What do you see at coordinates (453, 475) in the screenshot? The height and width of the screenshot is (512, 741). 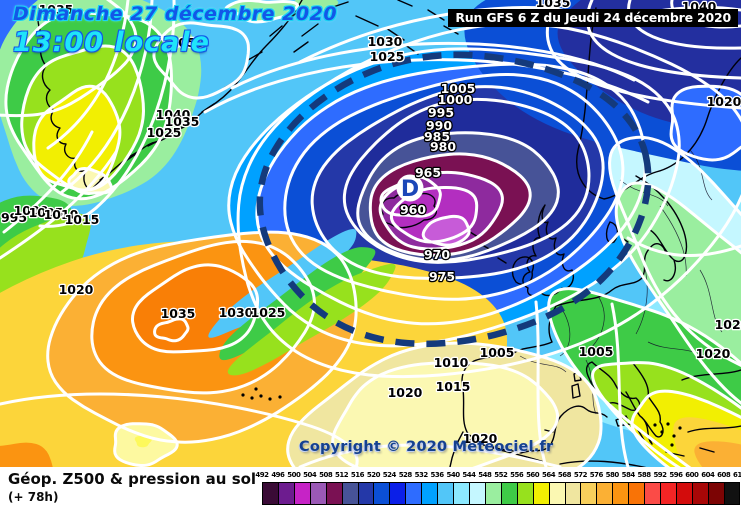 I see `scale-tick-label: 540` at bounding box center [453, 475].